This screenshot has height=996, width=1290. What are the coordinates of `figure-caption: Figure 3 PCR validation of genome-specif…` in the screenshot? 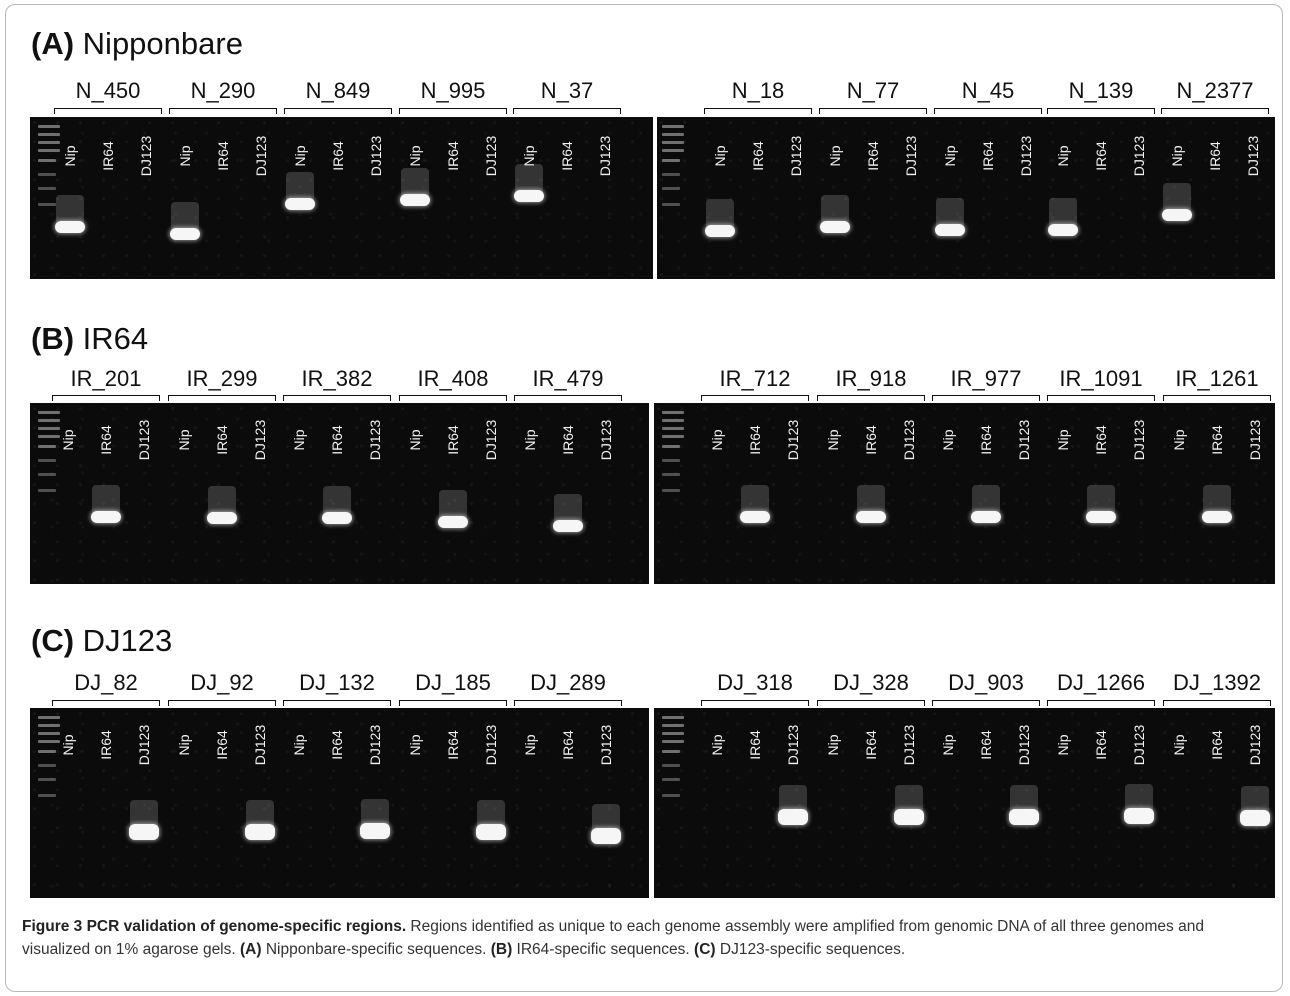 It's located at (647, 938).